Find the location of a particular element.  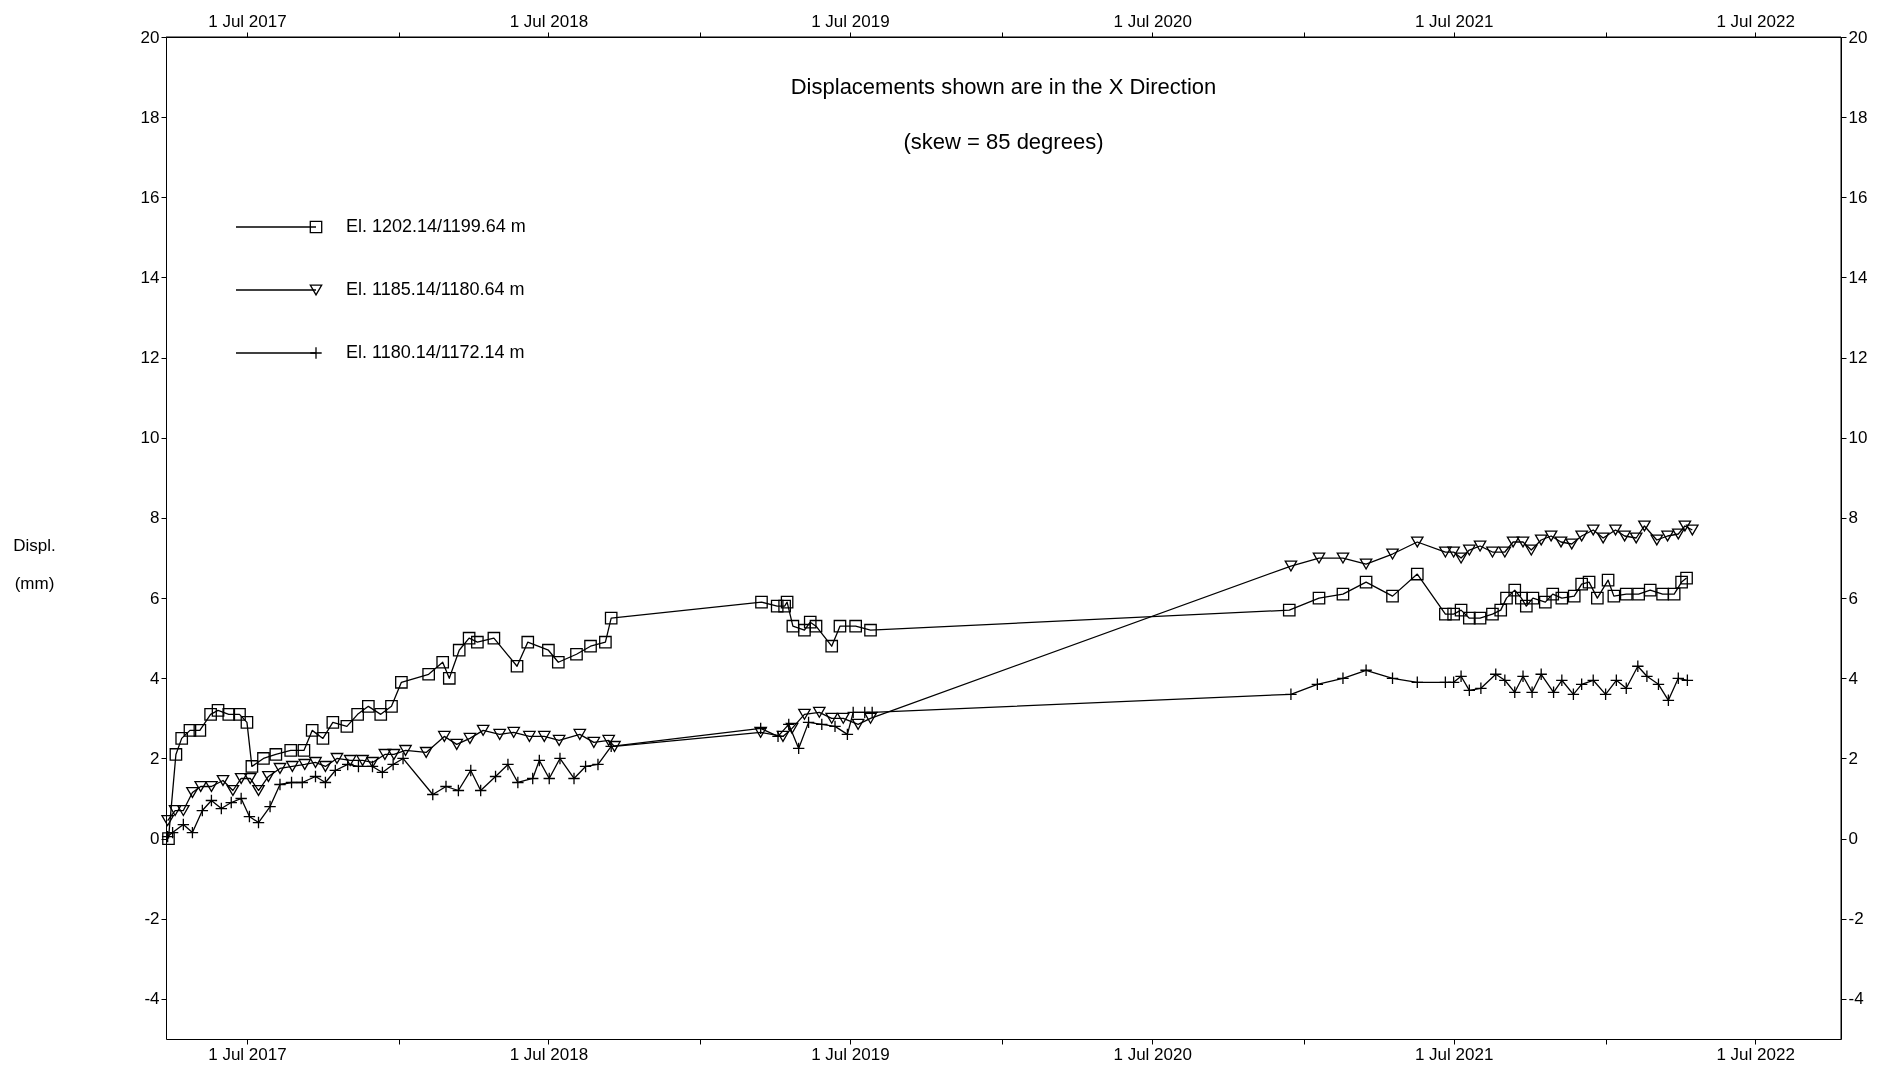

y2-tick-label: 18 is located at coordinates (1858, 117).